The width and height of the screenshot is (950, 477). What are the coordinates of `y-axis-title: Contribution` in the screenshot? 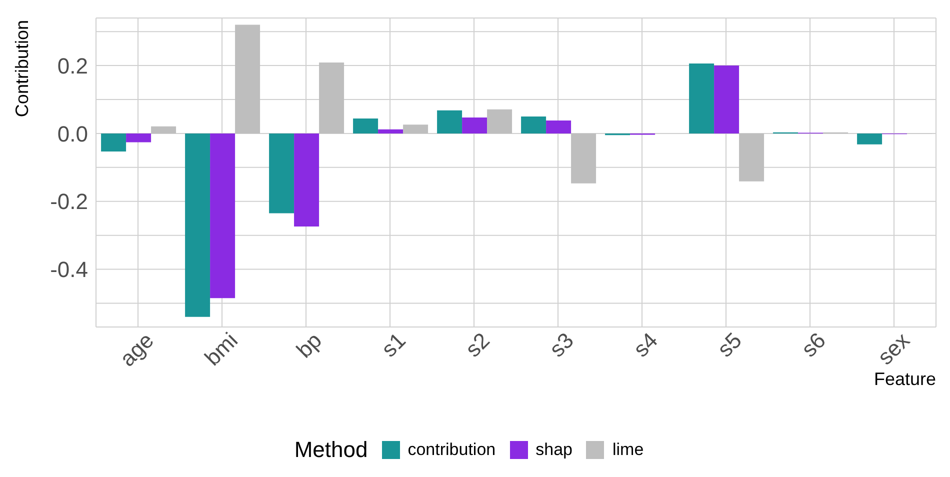 It's located at (22, 69).